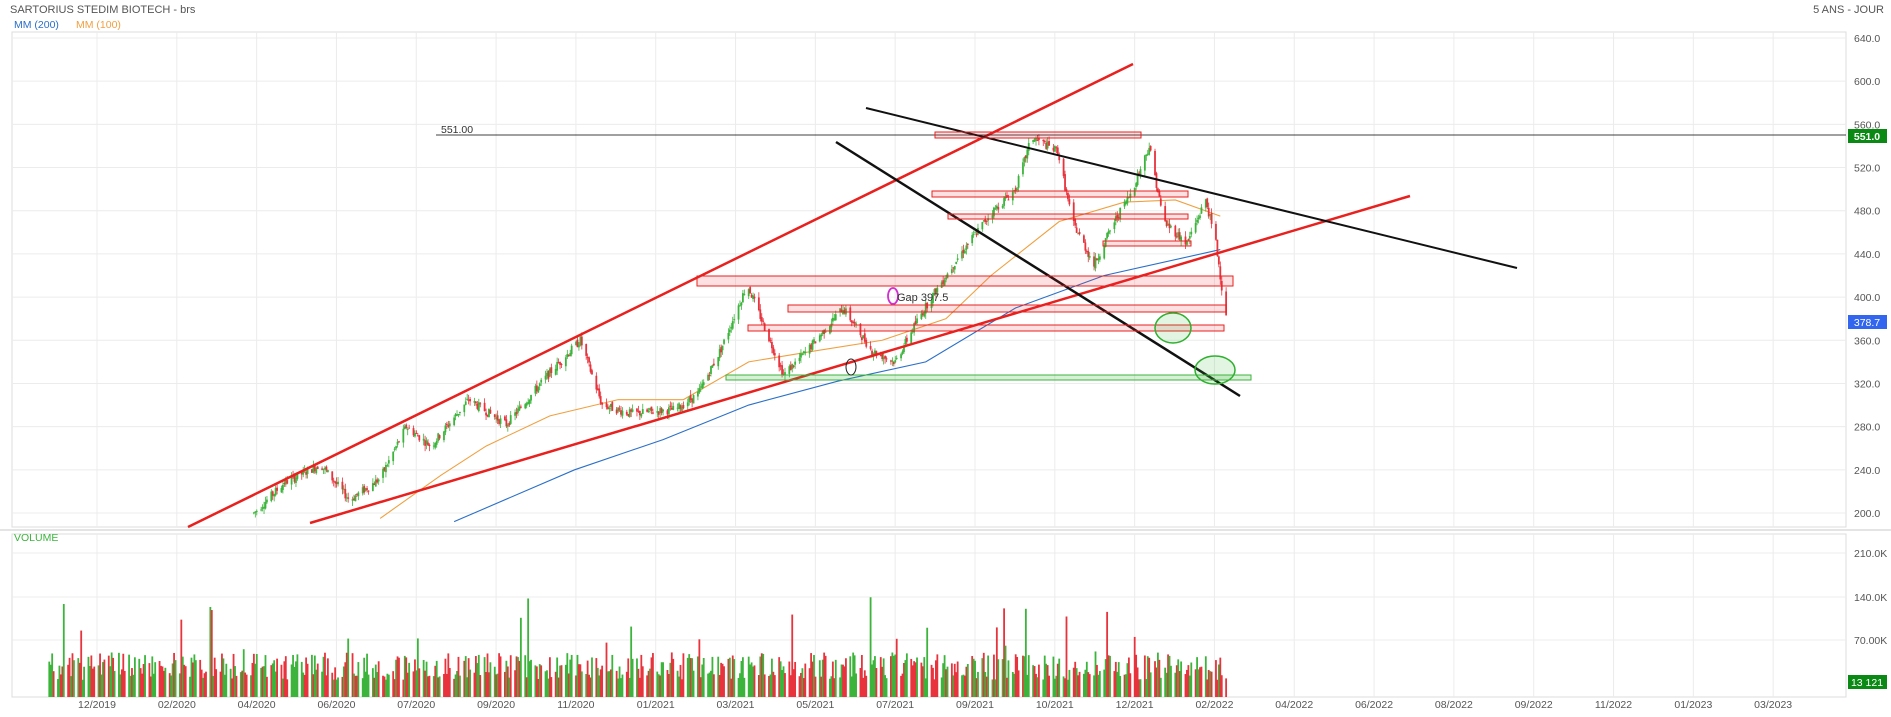 The width and height of the screenshot is (1891, 717). I want to click on timeframe-label: 5 ANS - JOUR, so click(1848, 10).